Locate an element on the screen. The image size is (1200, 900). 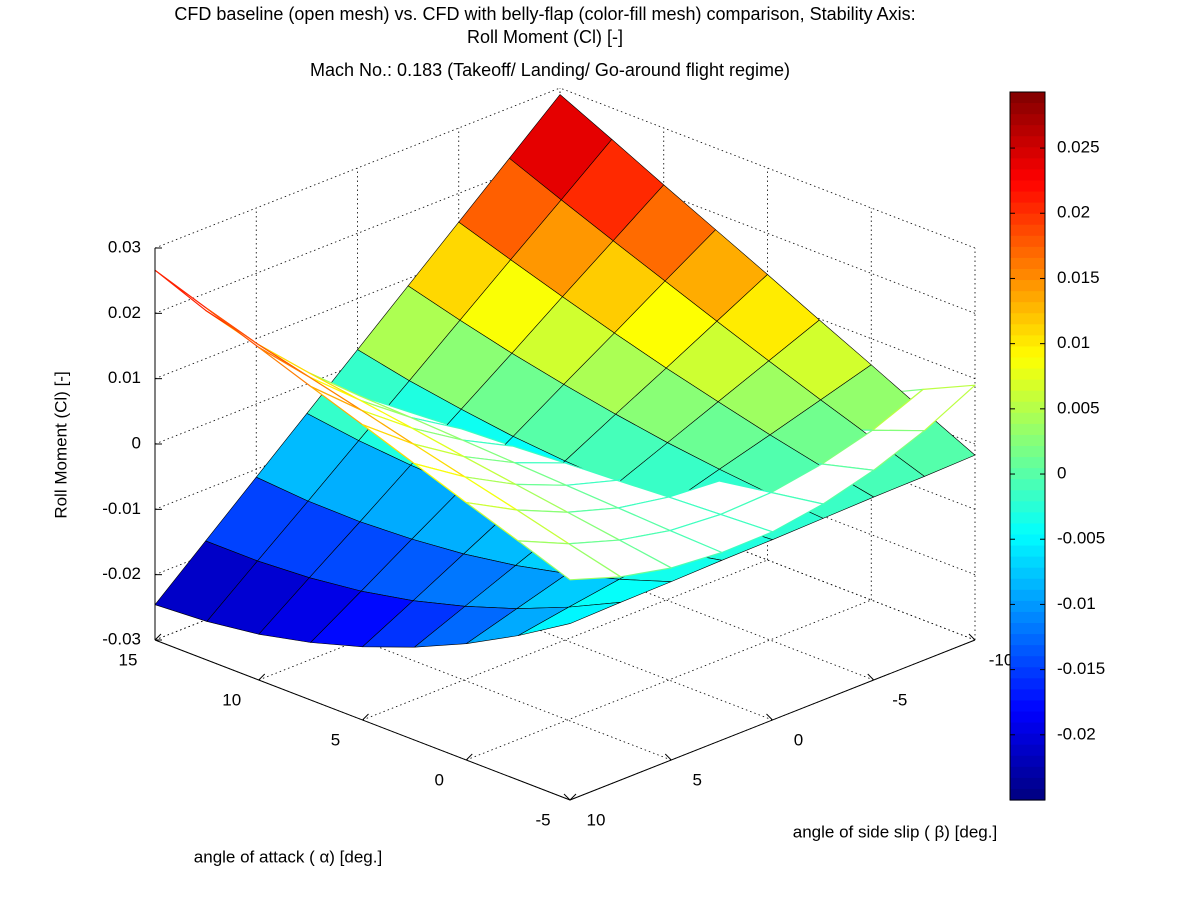
chart-title: Roll Moment (Cl) [-] is located at coordinates (545, 37).